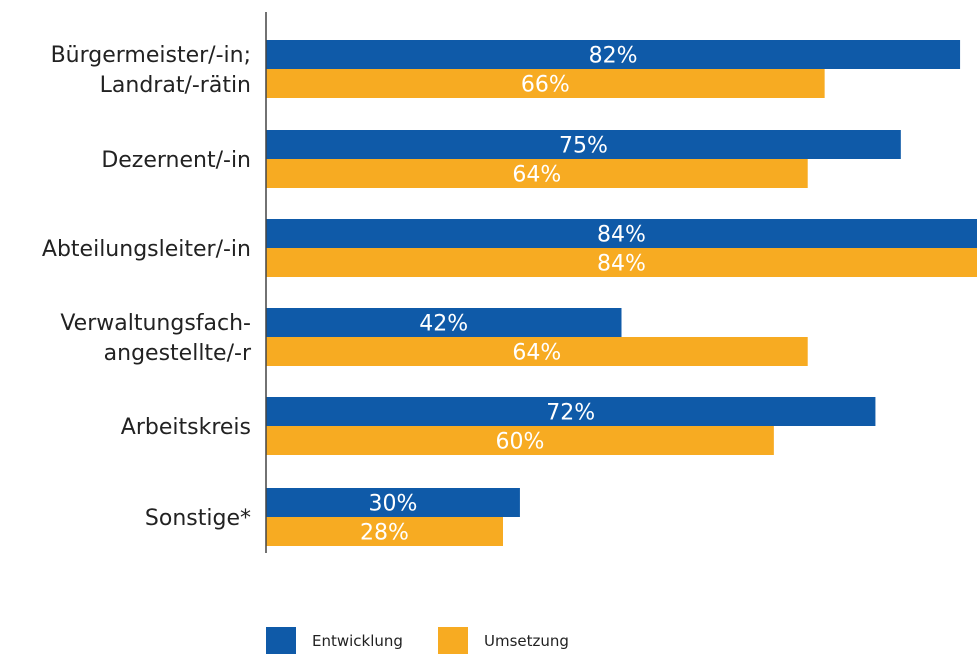 The height and width of the screenshot is (655, 977). Describe the element at coordinates (198, 518) in the screenshot. I see `category-label-6: Sonstige*` at that location.